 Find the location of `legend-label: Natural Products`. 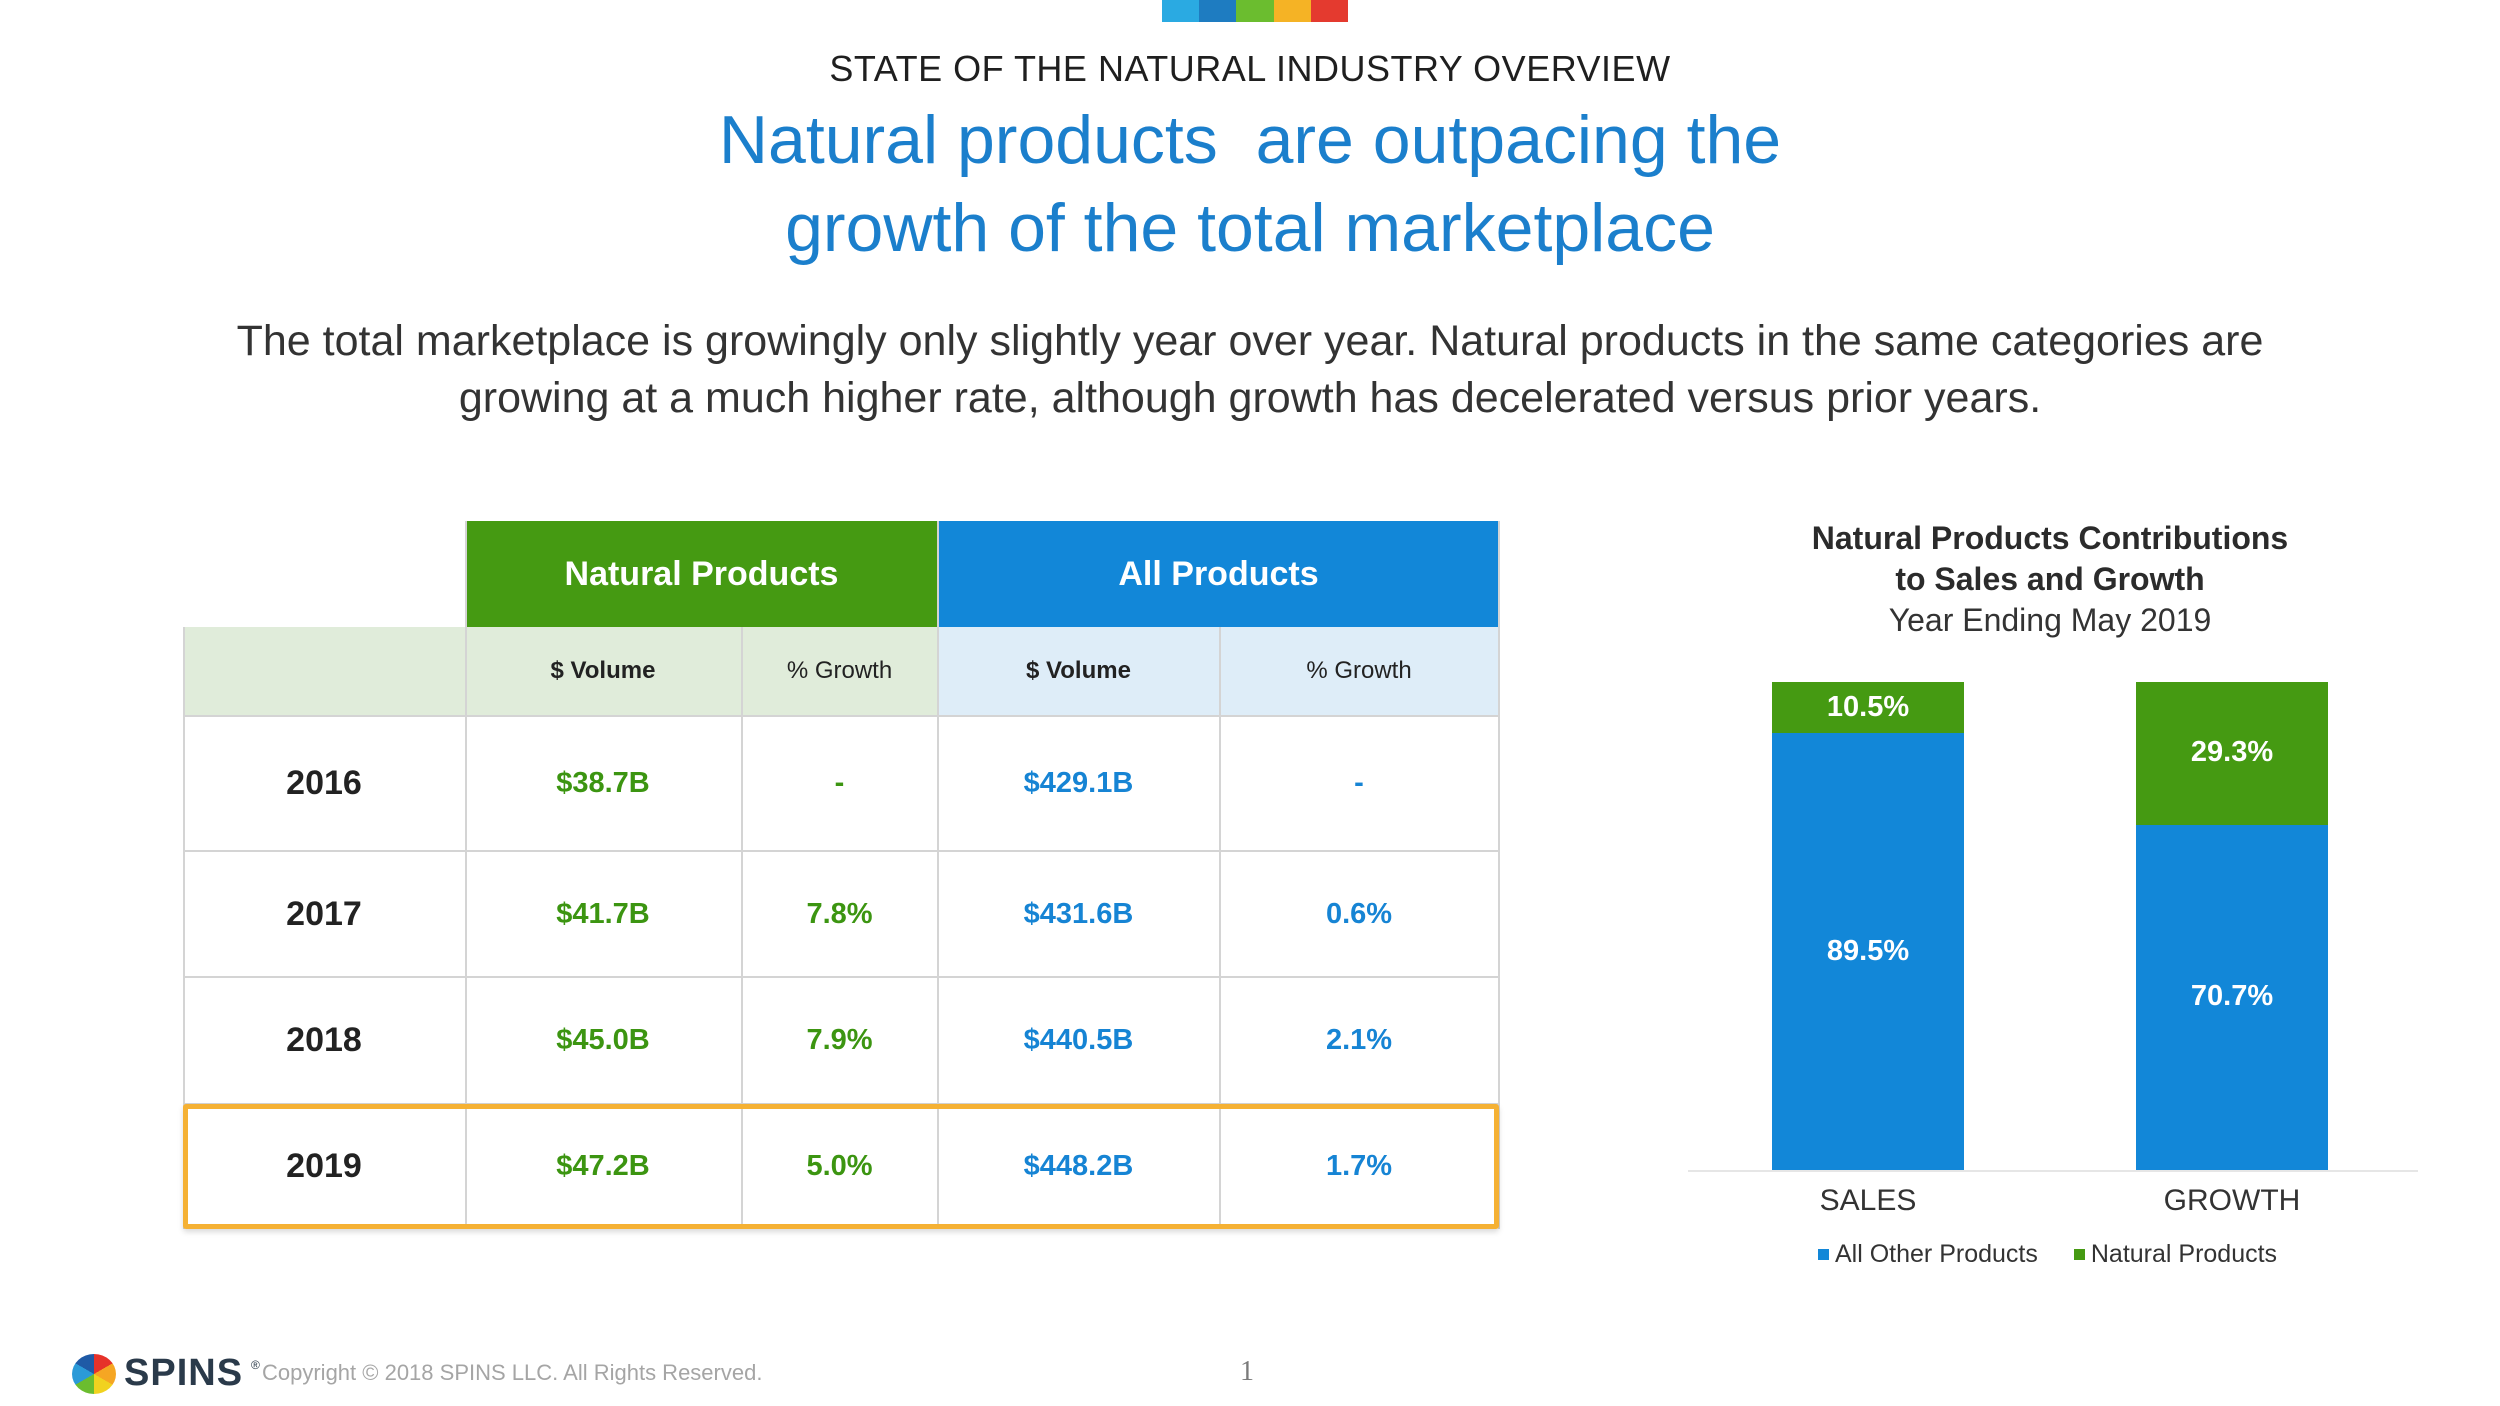

legend-label: Natural Products is located at coordinates (2184, 1254).